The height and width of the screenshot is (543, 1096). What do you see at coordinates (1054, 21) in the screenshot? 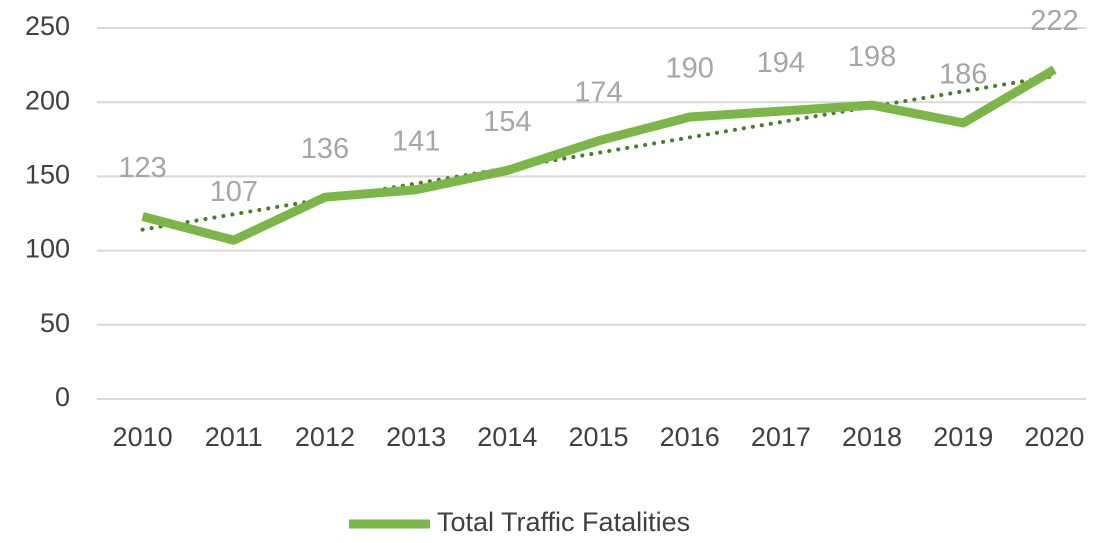
I see `data-label: 222` at bounding box center [1054, 21].